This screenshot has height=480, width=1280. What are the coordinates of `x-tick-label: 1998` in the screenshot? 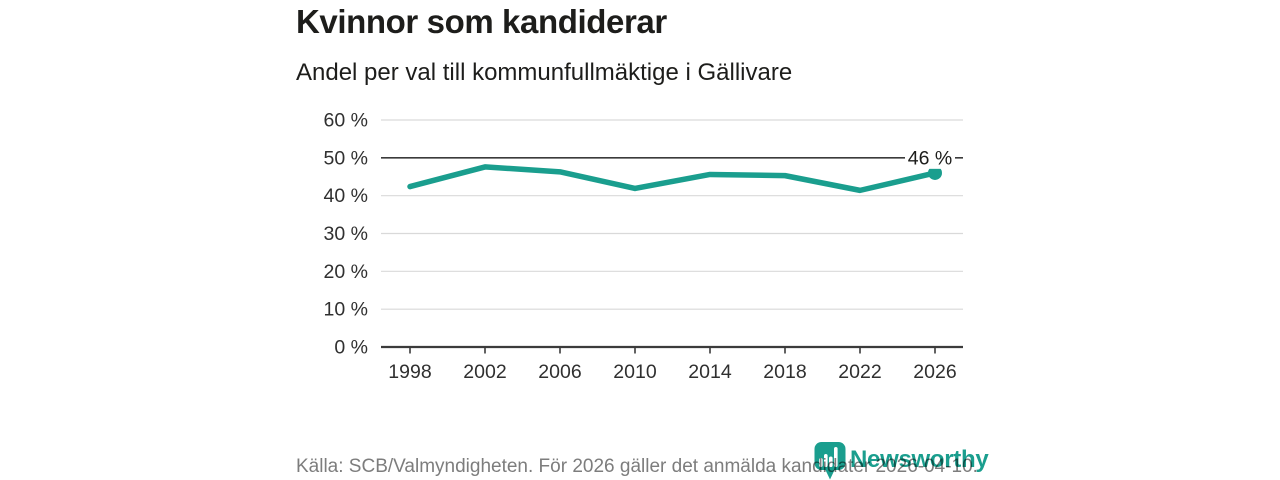 It's located at (409, 372).